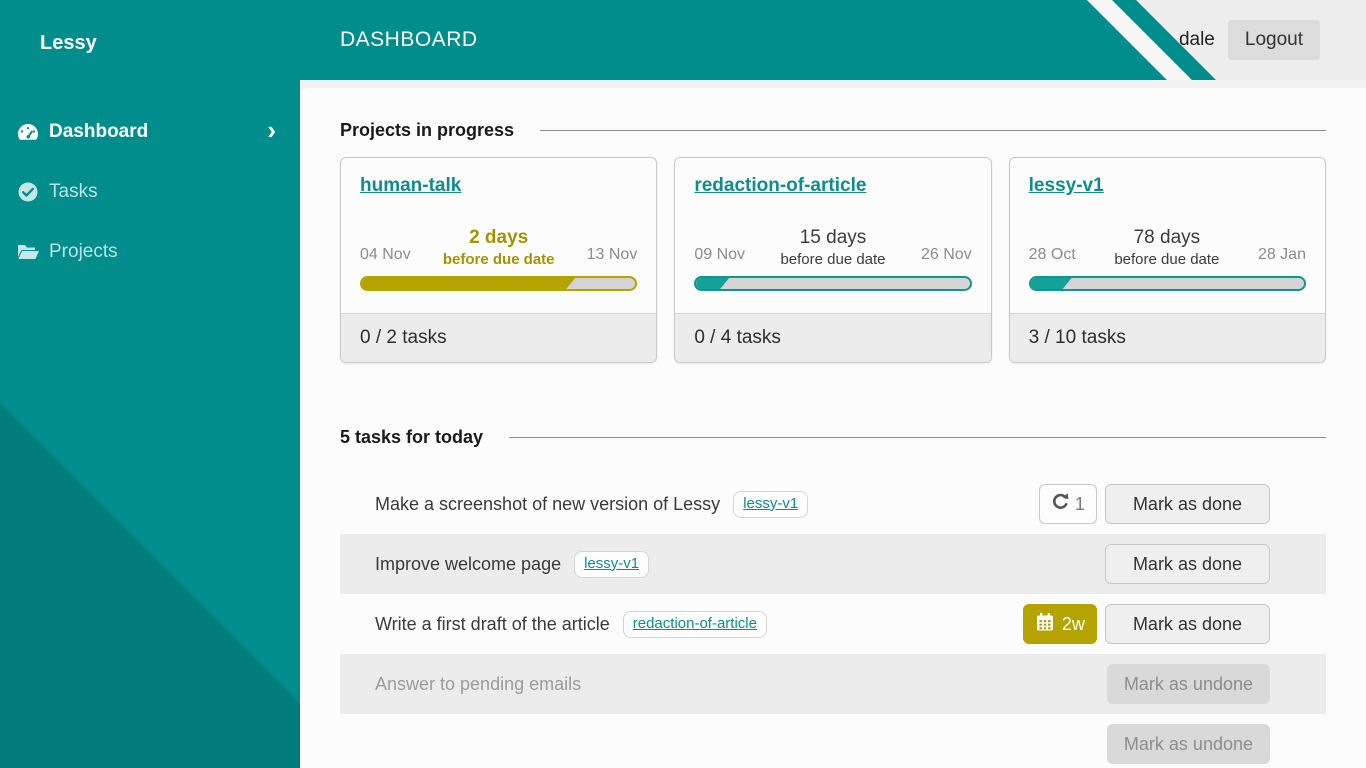 This screenshot has width=1366, height=768. What do you see at coordinates (833, 564) in the screenshot?
I see `task-row: Improve welcome page lessy-v1 Mark as done` at bounding box center [833, 564].